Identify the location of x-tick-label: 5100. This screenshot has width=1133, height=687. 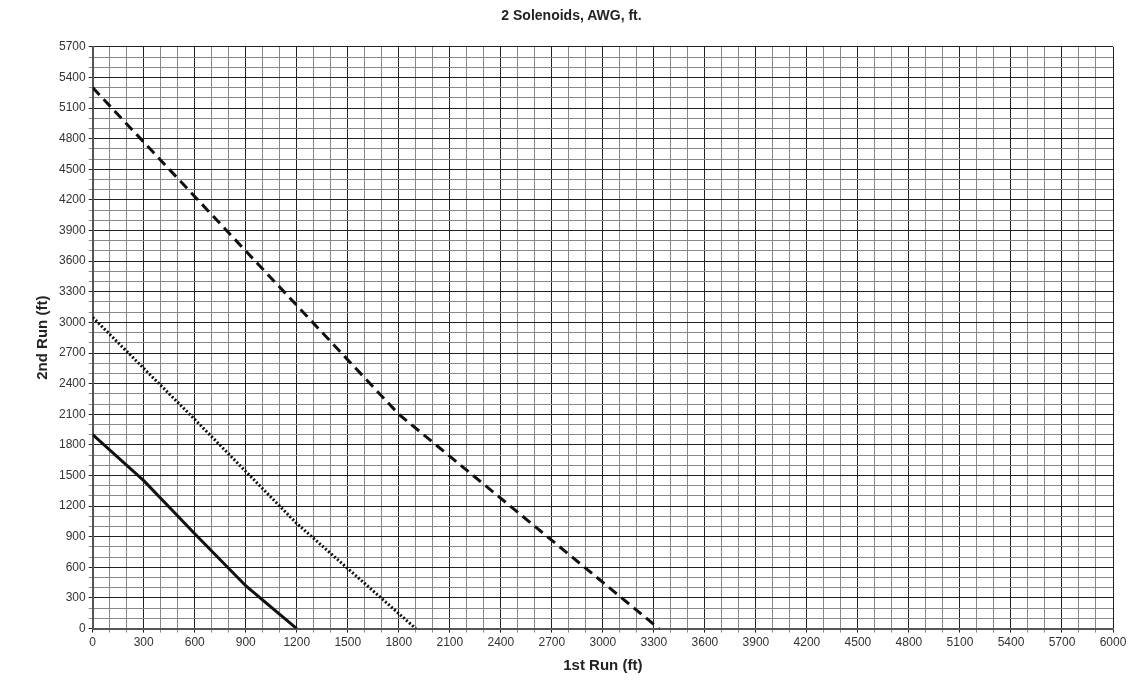
(960, 642).